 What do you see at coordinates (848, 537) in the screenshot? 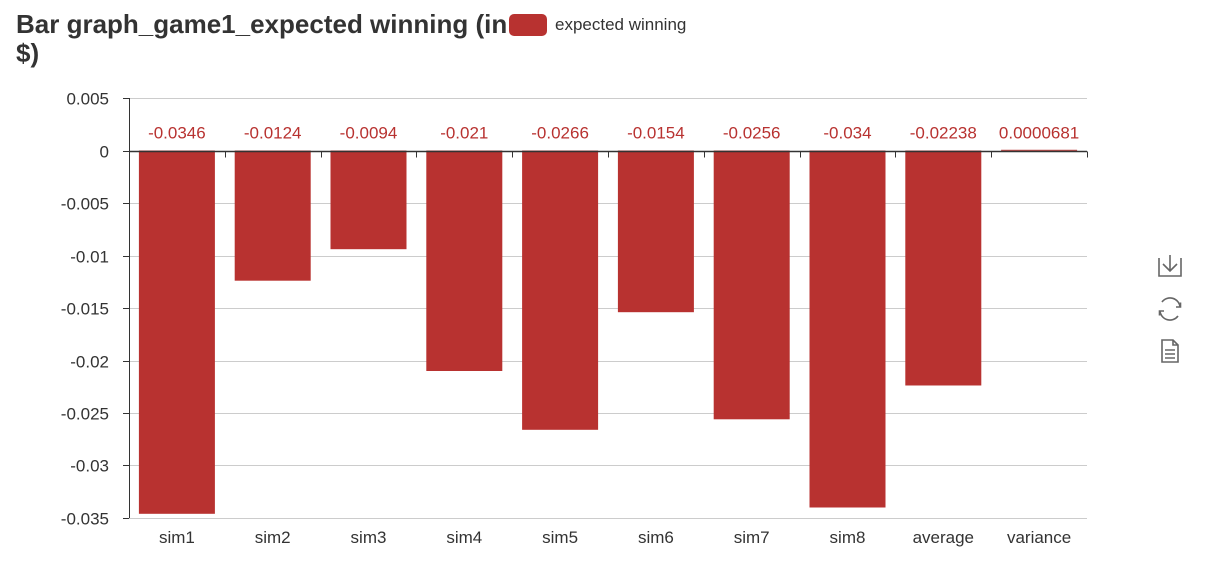
I see `x-tick-label: sim8` at bounding box center [848, 537].